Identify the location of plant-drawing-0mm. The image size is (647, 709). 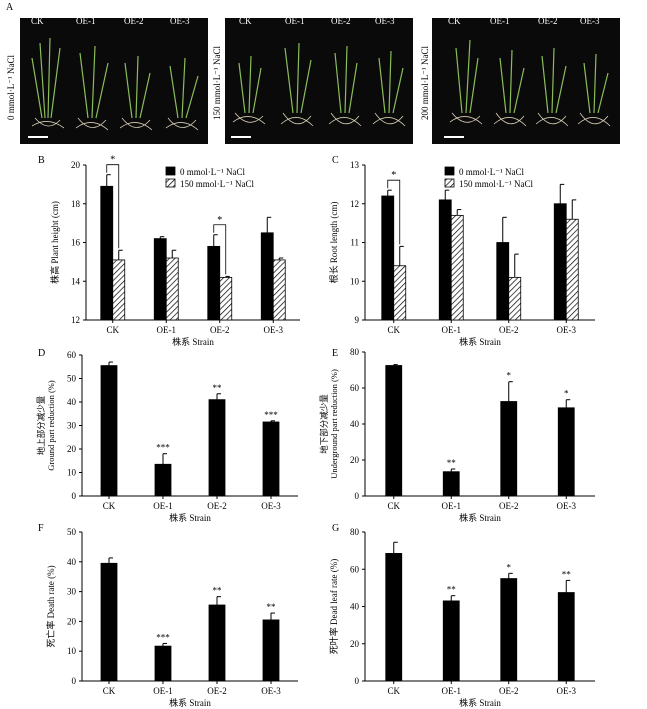
(115, 84).